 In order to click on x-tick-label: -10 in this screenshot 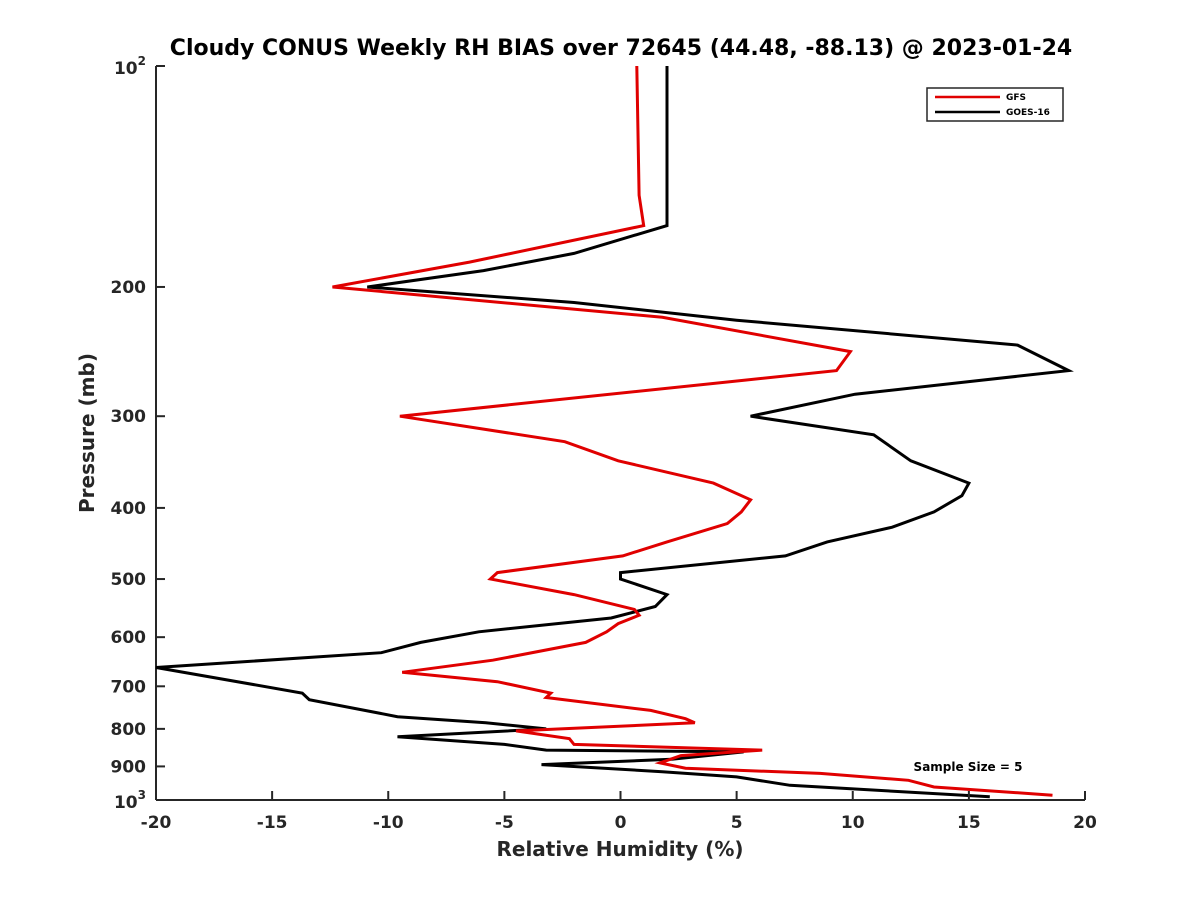, I will do `click(388, 823)`.